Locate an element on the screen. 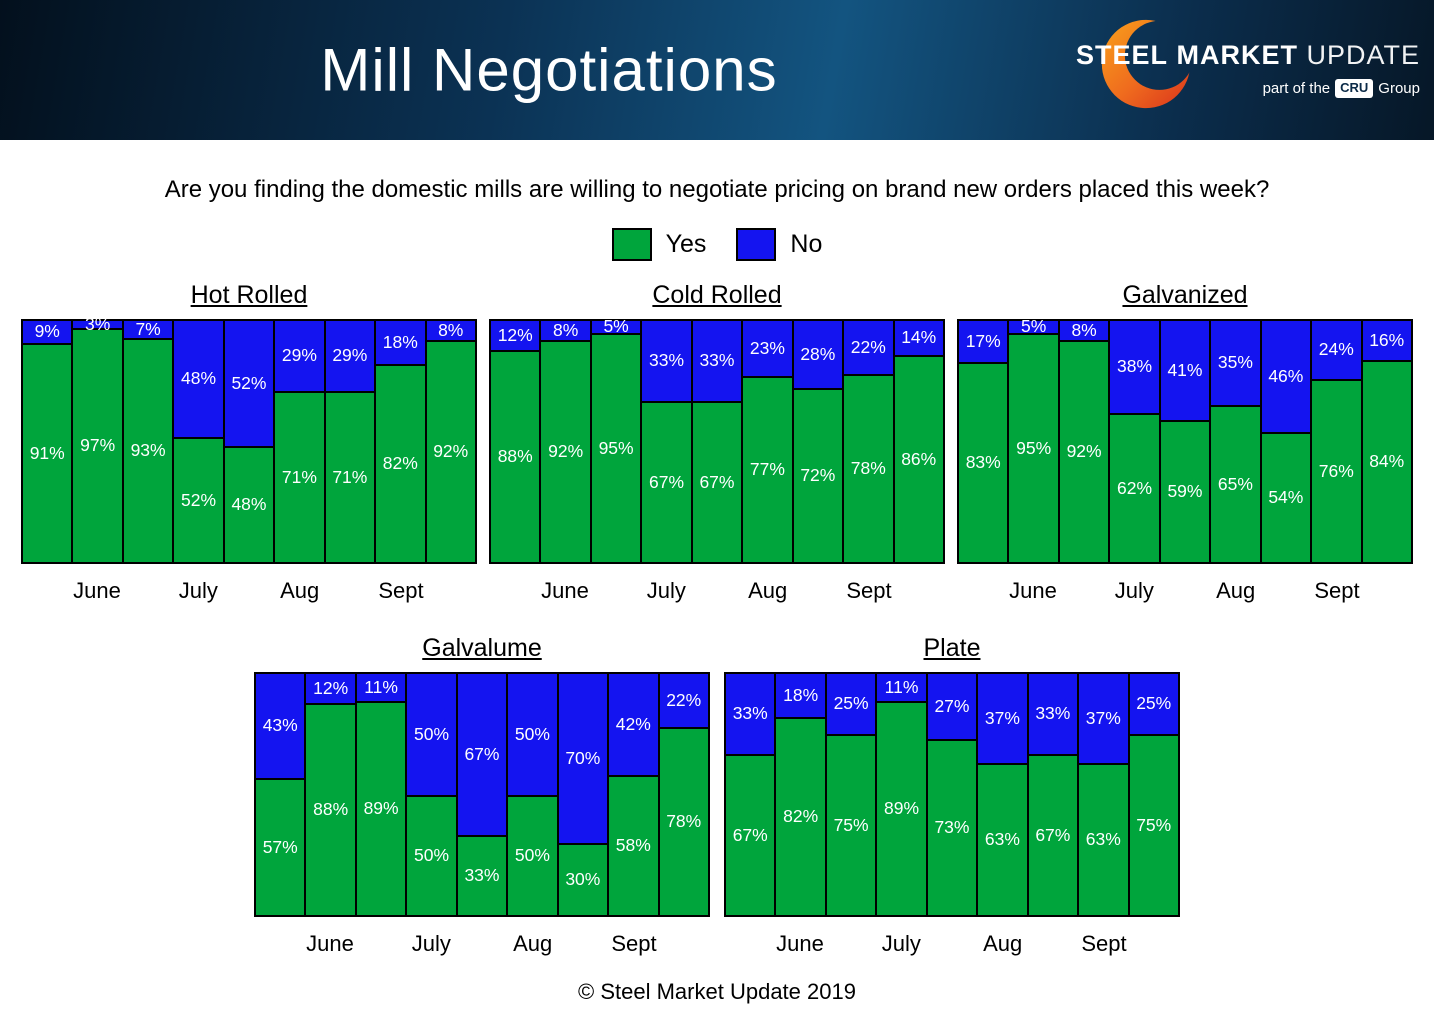 This screenshot has height=1032, width=1434. smu-logo-wordmark: STEEL MARKET UPDATE is located at coordinates (1248, 55).